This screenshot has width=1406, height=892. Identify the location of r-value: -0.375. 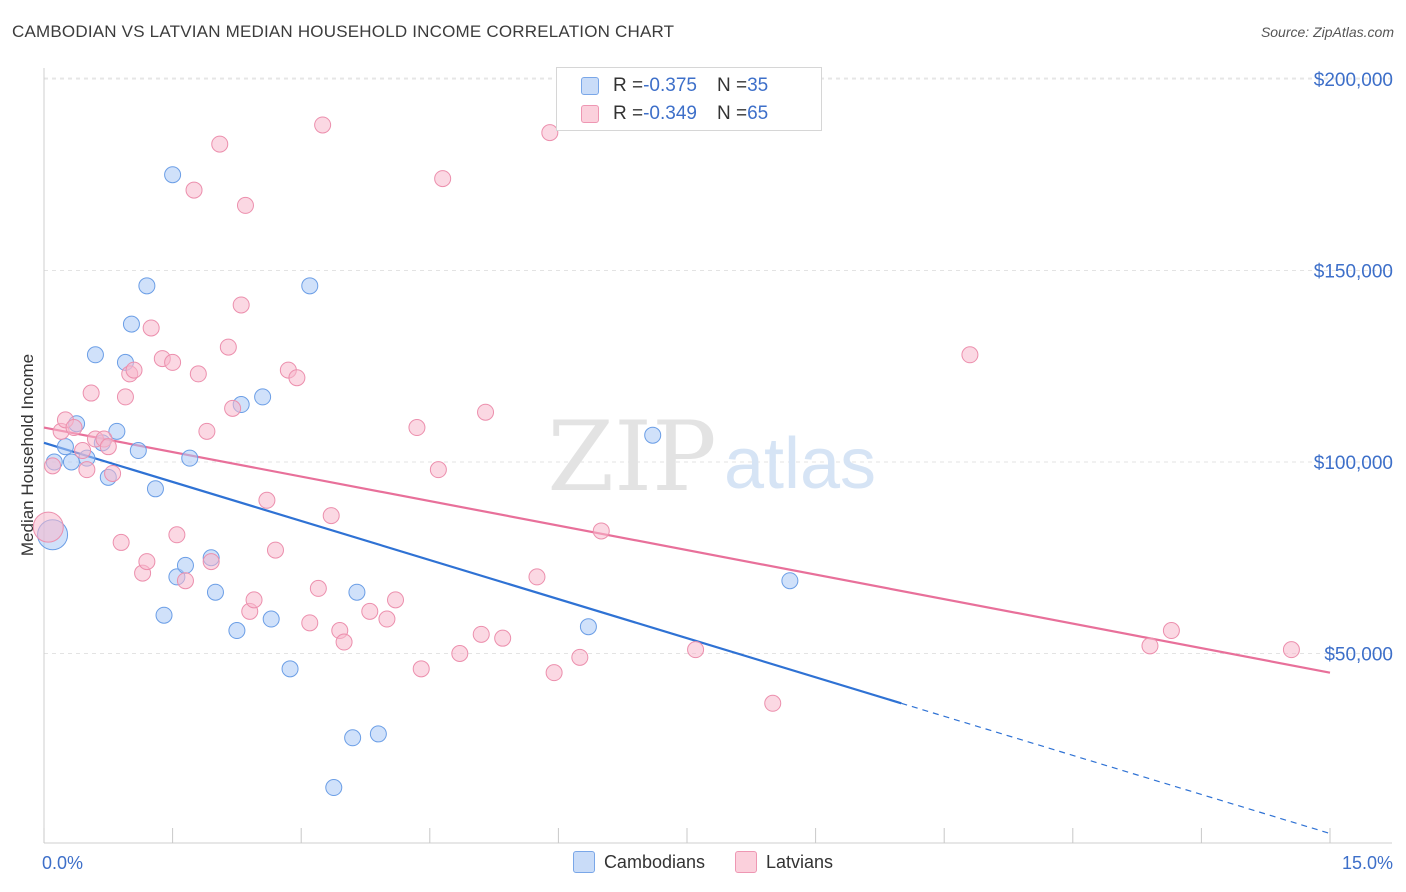
(670, 85).